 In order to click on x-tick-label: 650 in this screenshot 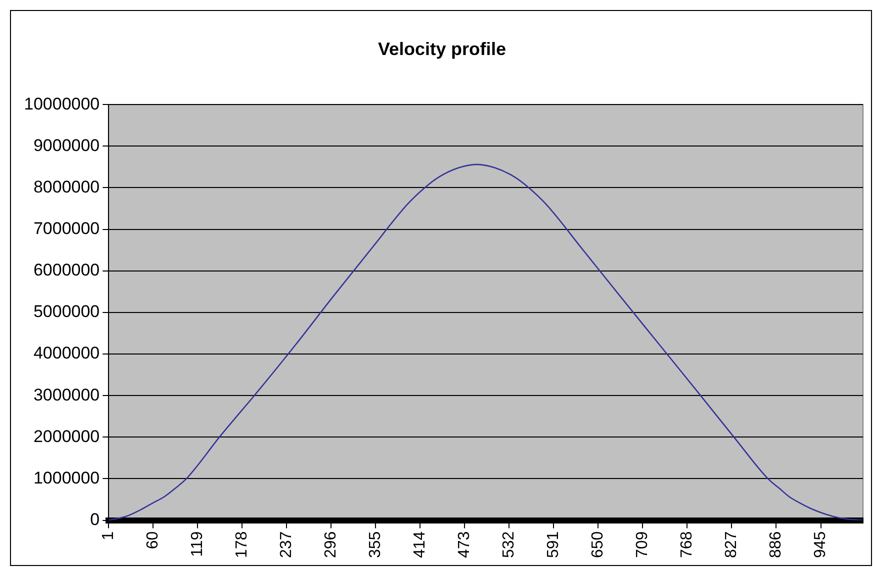, I will do `click(598, 544)`.